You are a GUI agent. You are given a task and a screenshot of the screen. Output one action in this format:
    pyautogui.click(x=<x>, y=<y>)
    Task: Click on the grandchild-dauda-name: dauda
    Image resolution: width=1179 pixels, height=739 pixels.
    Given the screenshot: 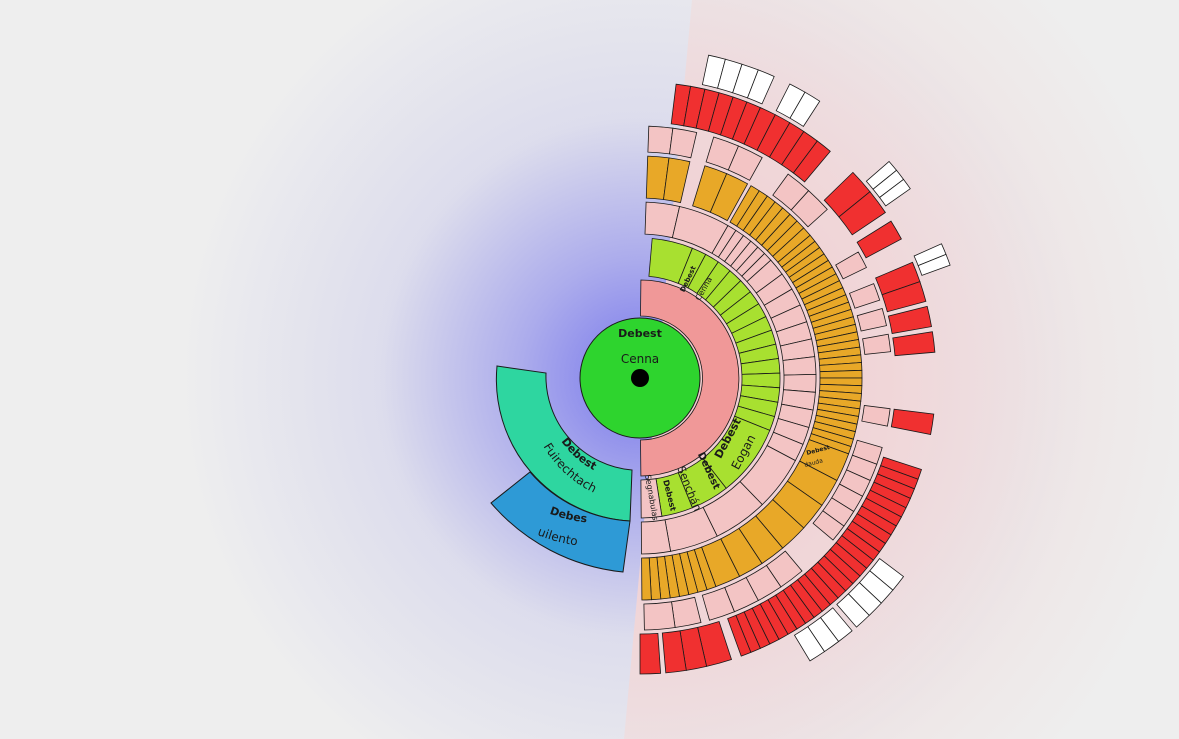 What is the action you would take?
    pyautogui.click(x=814, y=463)
    